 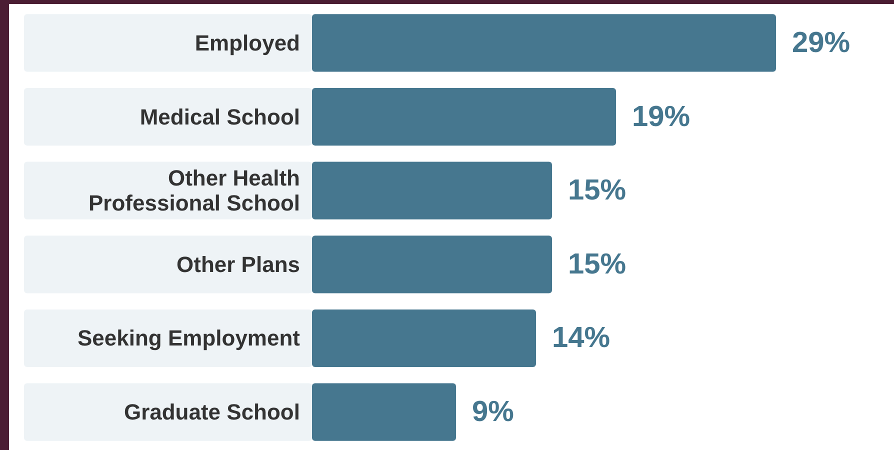 I want to click on y-tick-label: Seeking Employment, so click(x=189, y=338).